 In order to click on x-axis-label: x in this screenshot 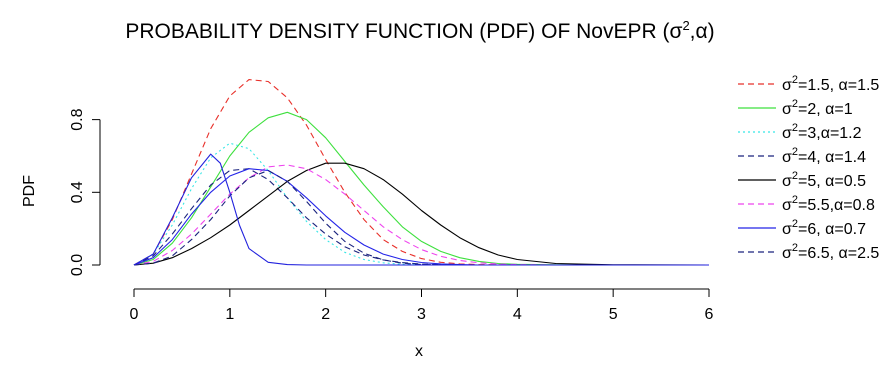, I will do `click(419, 351)`.